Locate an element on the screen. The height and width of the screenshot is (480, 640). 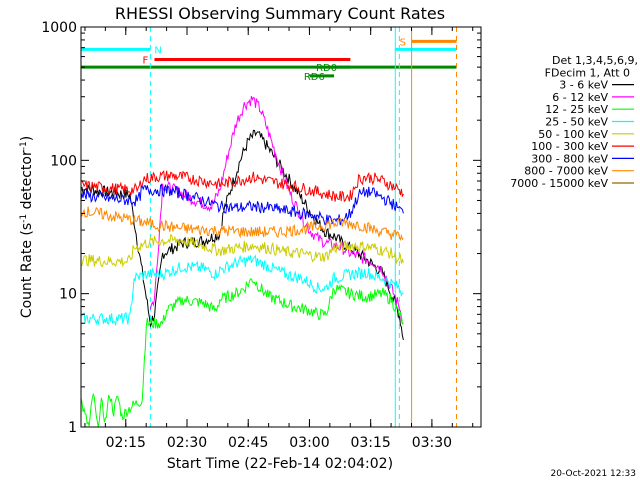
x-tick-label: 03:00 is located at coordinates (309, 443).